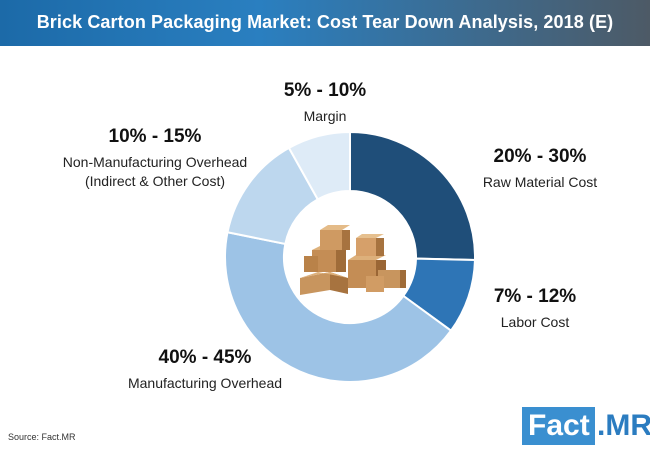  I want to click on margin-category: Margin, so click(325, 116).